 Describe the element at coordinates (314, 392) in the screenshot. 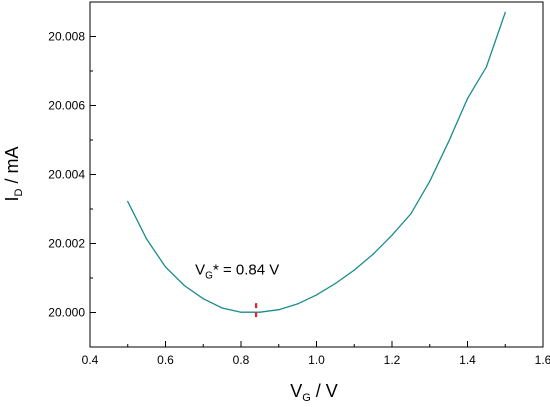

I see `x-axis-title: VG / V` at that location.